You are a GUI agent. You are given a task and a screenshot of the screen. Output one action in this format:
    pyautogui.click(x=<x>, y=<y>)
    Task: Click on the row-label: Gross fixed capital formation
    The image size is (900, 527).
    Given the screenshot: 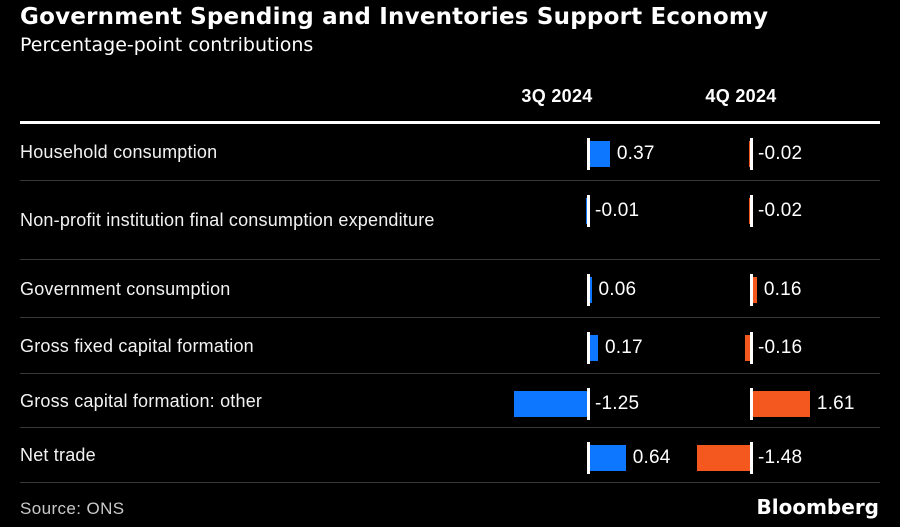 What is the action you would take?
    pyautogui.click(x=137, y=345)
    